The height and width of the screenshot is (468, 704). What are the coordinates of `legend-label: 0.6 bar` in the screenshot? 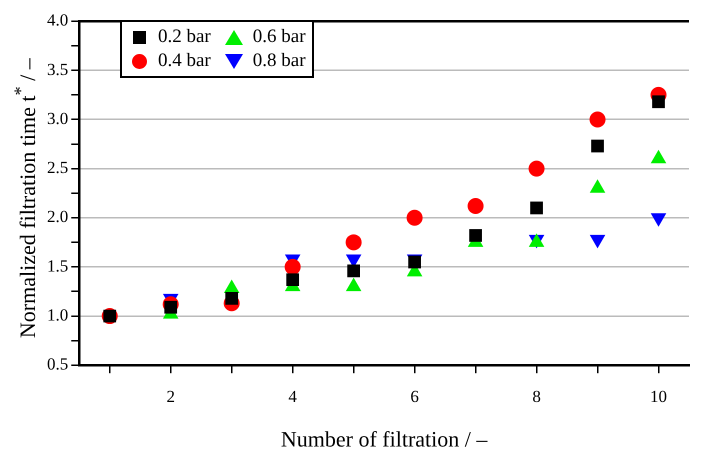 It's located at (279, 37).